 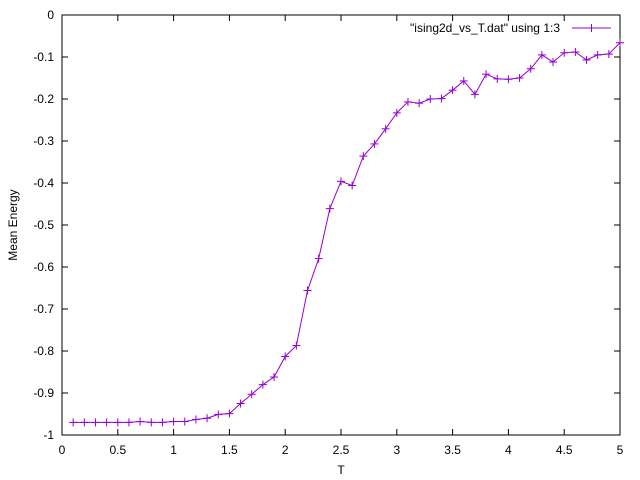 I want to click on x-tick-label: 1.5, so click(x=229, y=450).